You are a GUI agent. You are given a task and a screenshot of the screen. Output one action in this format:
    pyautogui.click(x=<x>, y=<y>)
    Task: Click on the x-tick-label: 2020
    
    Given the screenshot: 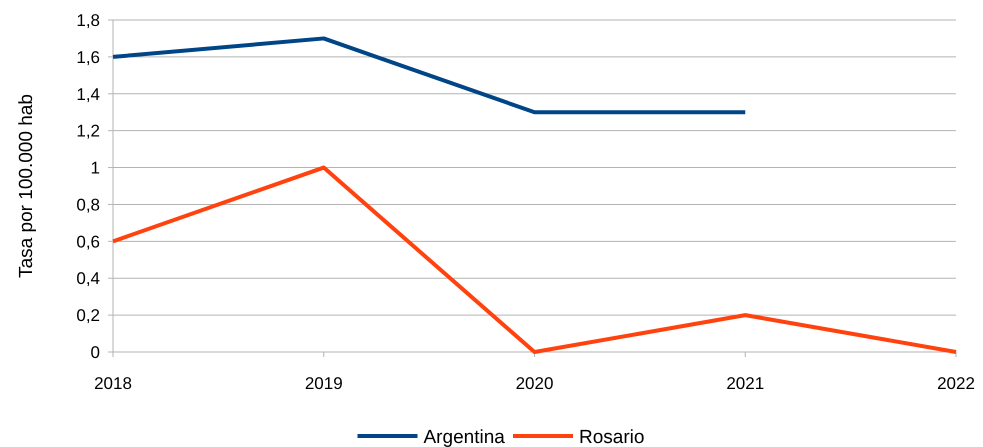 What is the action you would take?
    pyautogui.click(x=535, y=383)
    